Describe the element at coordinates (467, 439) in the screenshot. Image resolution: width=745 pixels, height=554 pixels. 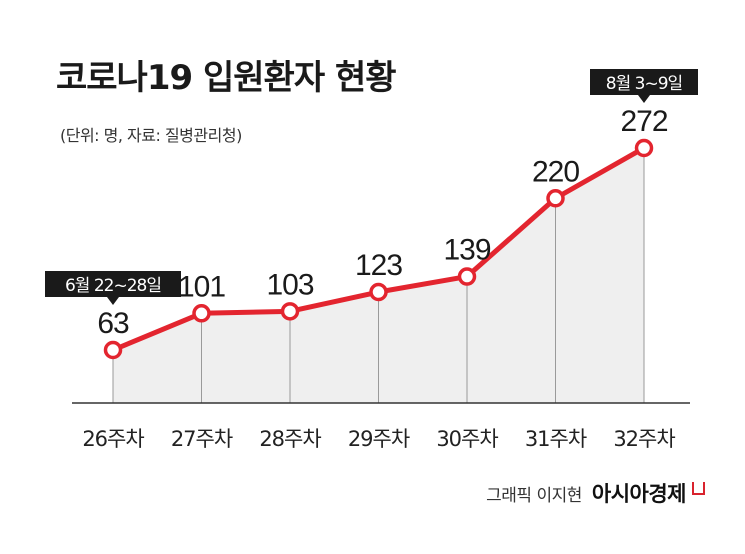
I see `x-tick-label-30주차: 30주차` at that location.